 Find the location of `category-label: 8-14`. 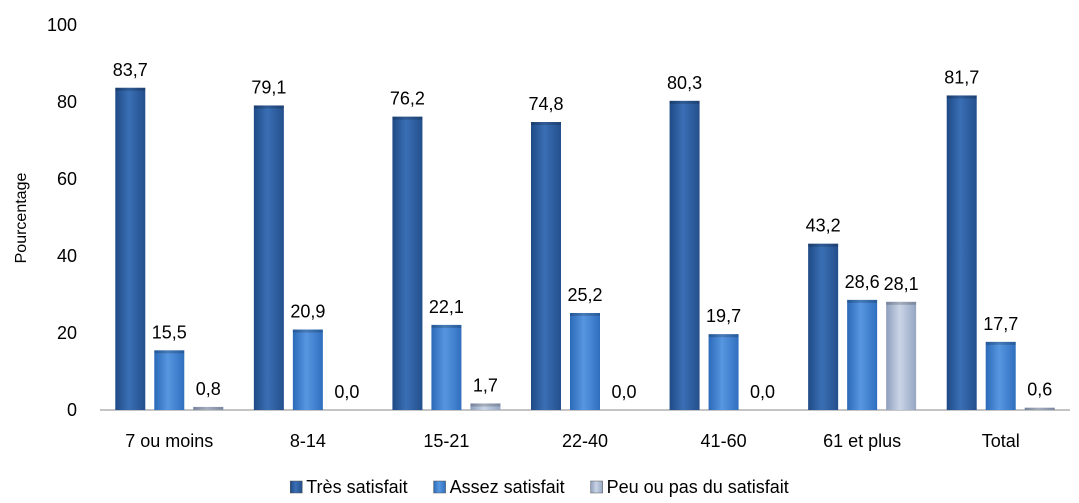

category-label: 8-14 is located at coordinates (308, 441).